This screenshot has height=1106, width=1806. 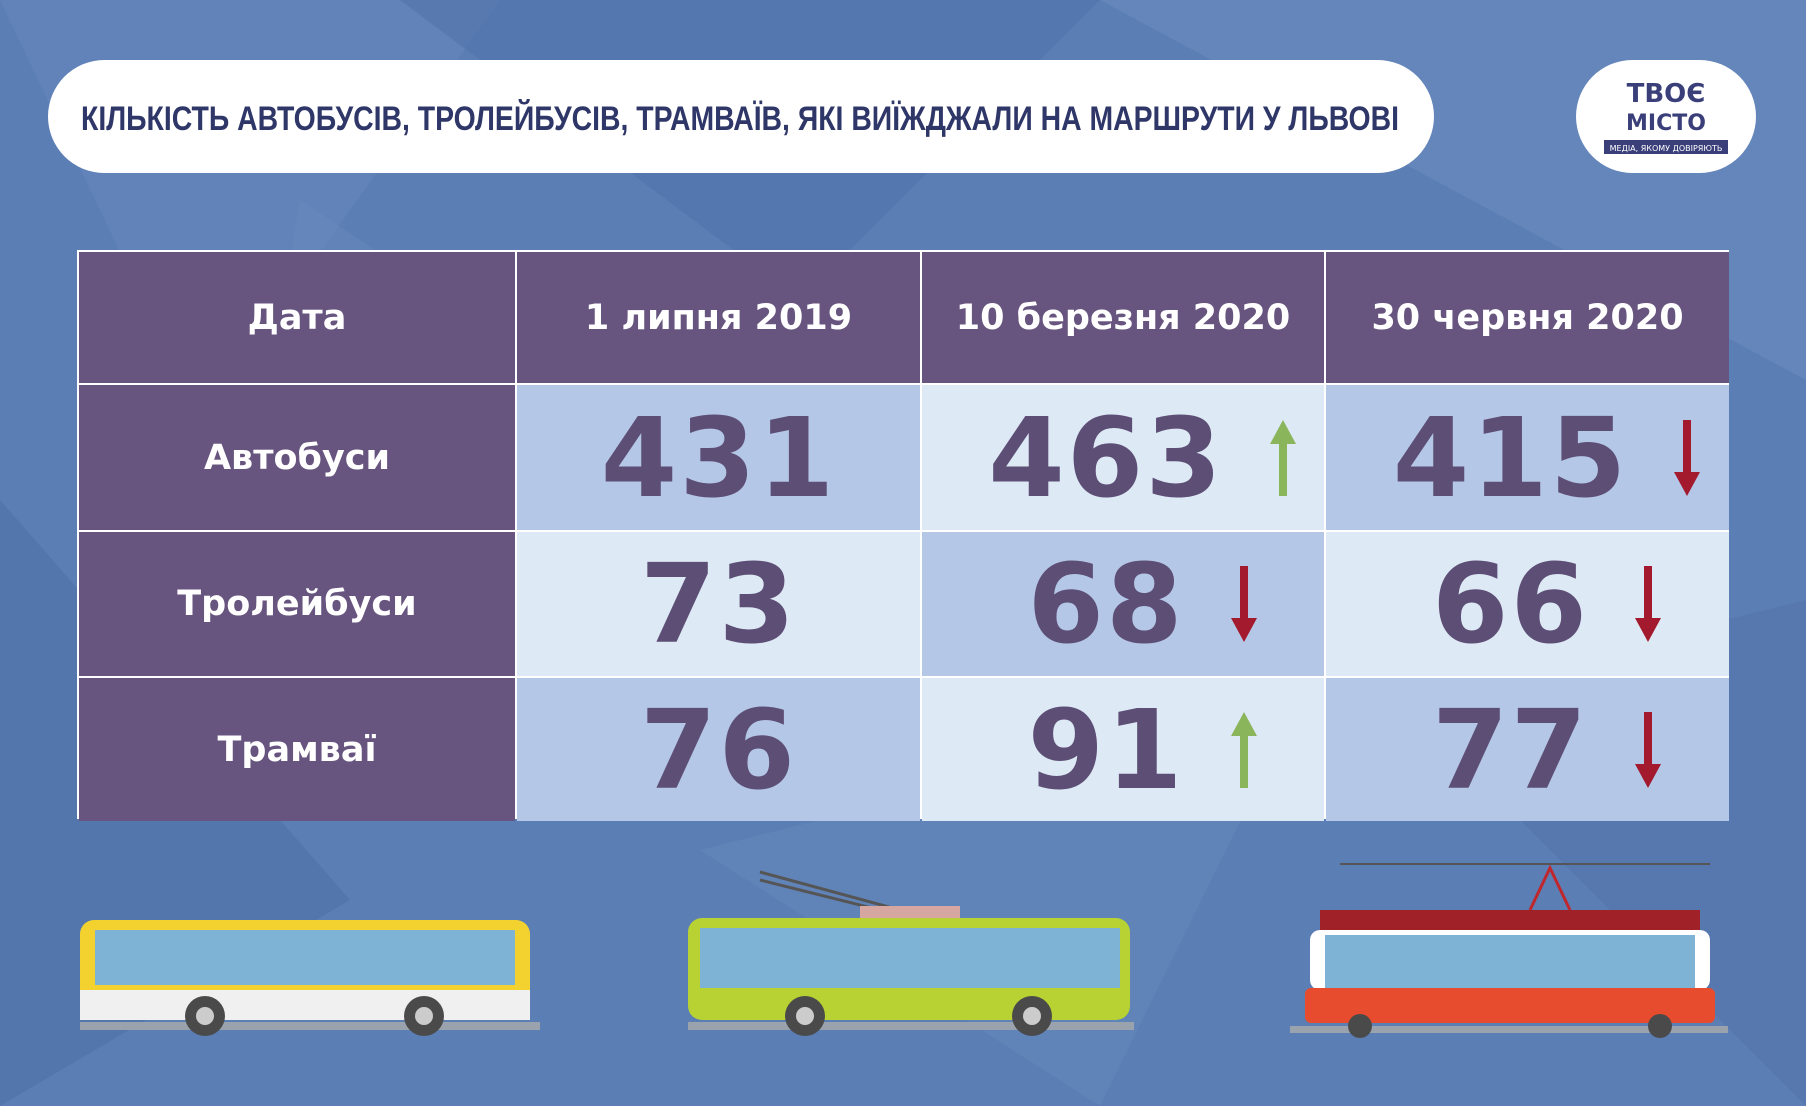 I want to click on logo-tag-bg, so click(x=1666, y=147).